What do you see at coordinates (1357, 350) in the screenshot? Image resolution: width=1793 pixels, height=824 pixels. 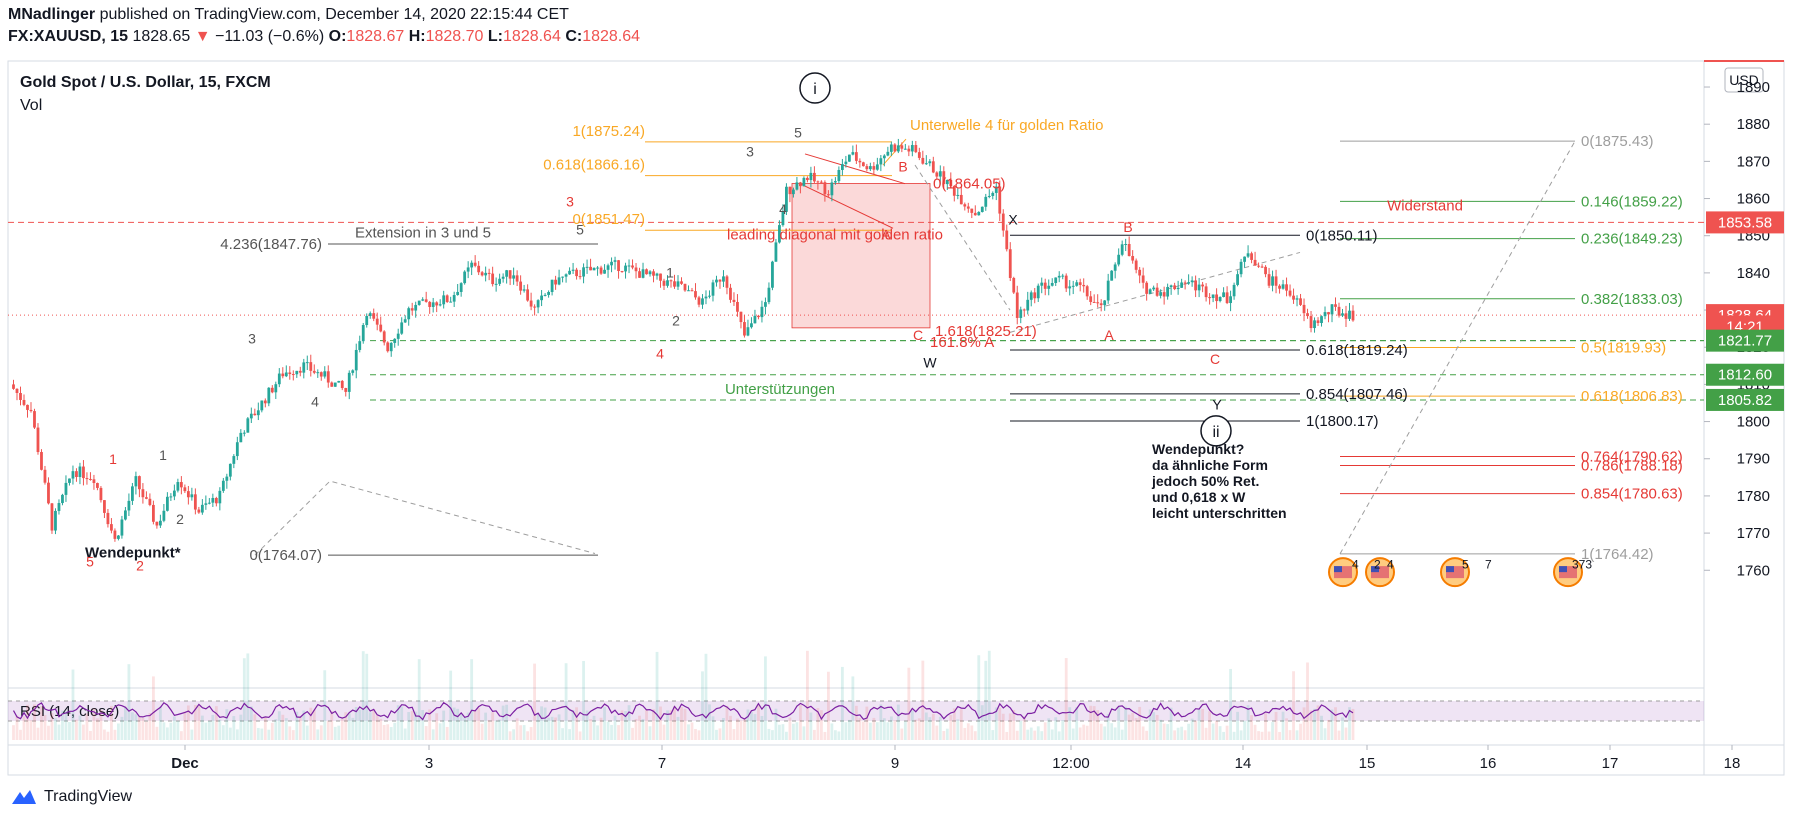 I see `fib-mid-label: 0.618(1819.24)` at bounding box center [1357, 350].